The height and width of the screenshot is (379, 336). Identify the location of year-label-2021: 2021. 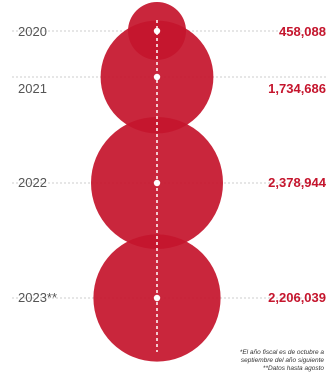
(32, 88).